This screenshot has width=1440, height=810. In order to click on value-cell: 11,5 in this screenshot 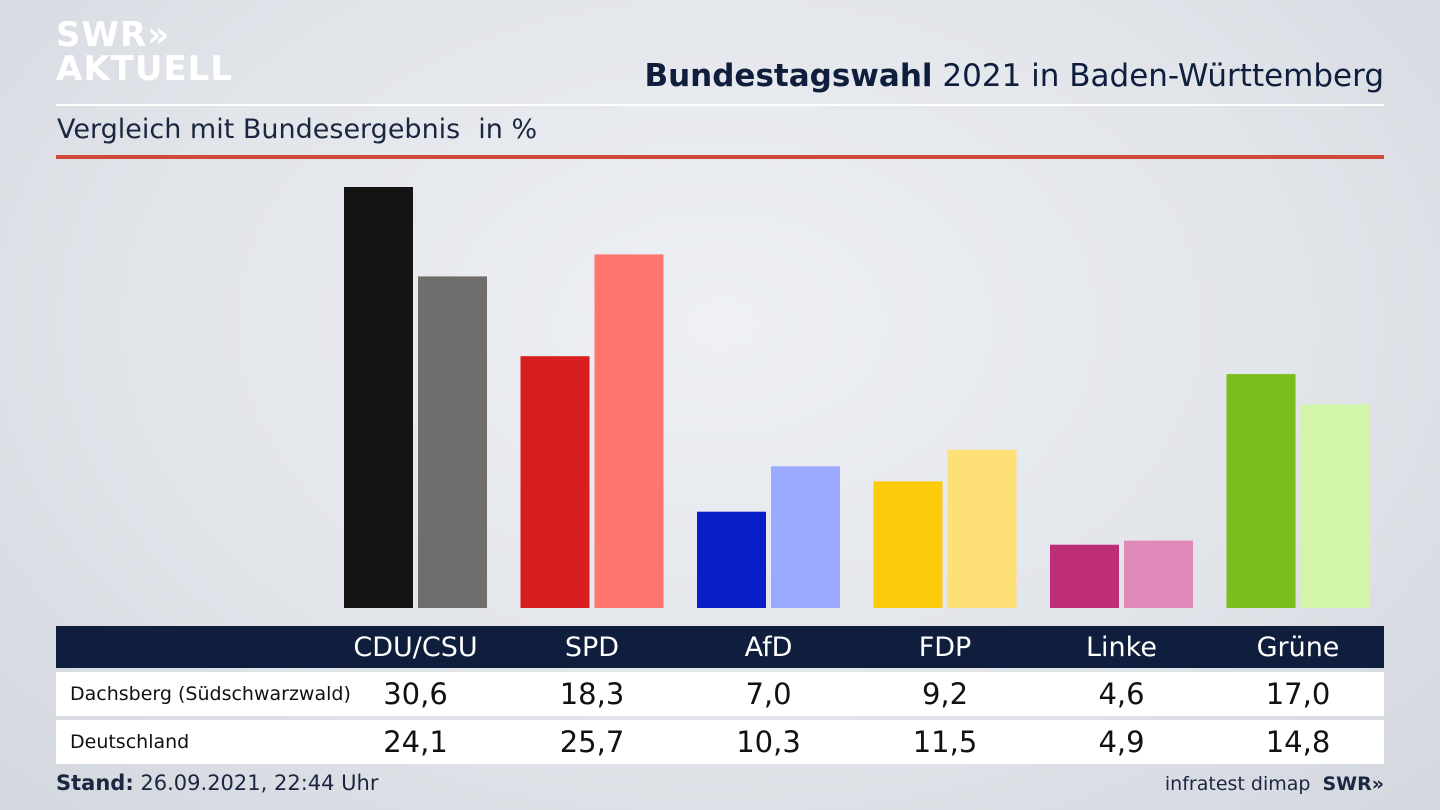, I will do `click(945, 742)`.